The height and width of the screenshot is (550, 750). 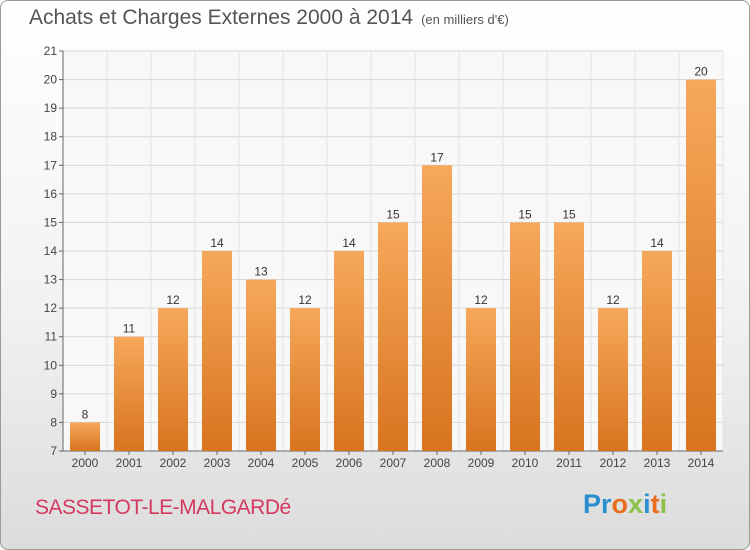 What do you see at coordinates (53, 422) in the screenshot?
I see `y-tick-label: 8` at bounding box center [53, 422].